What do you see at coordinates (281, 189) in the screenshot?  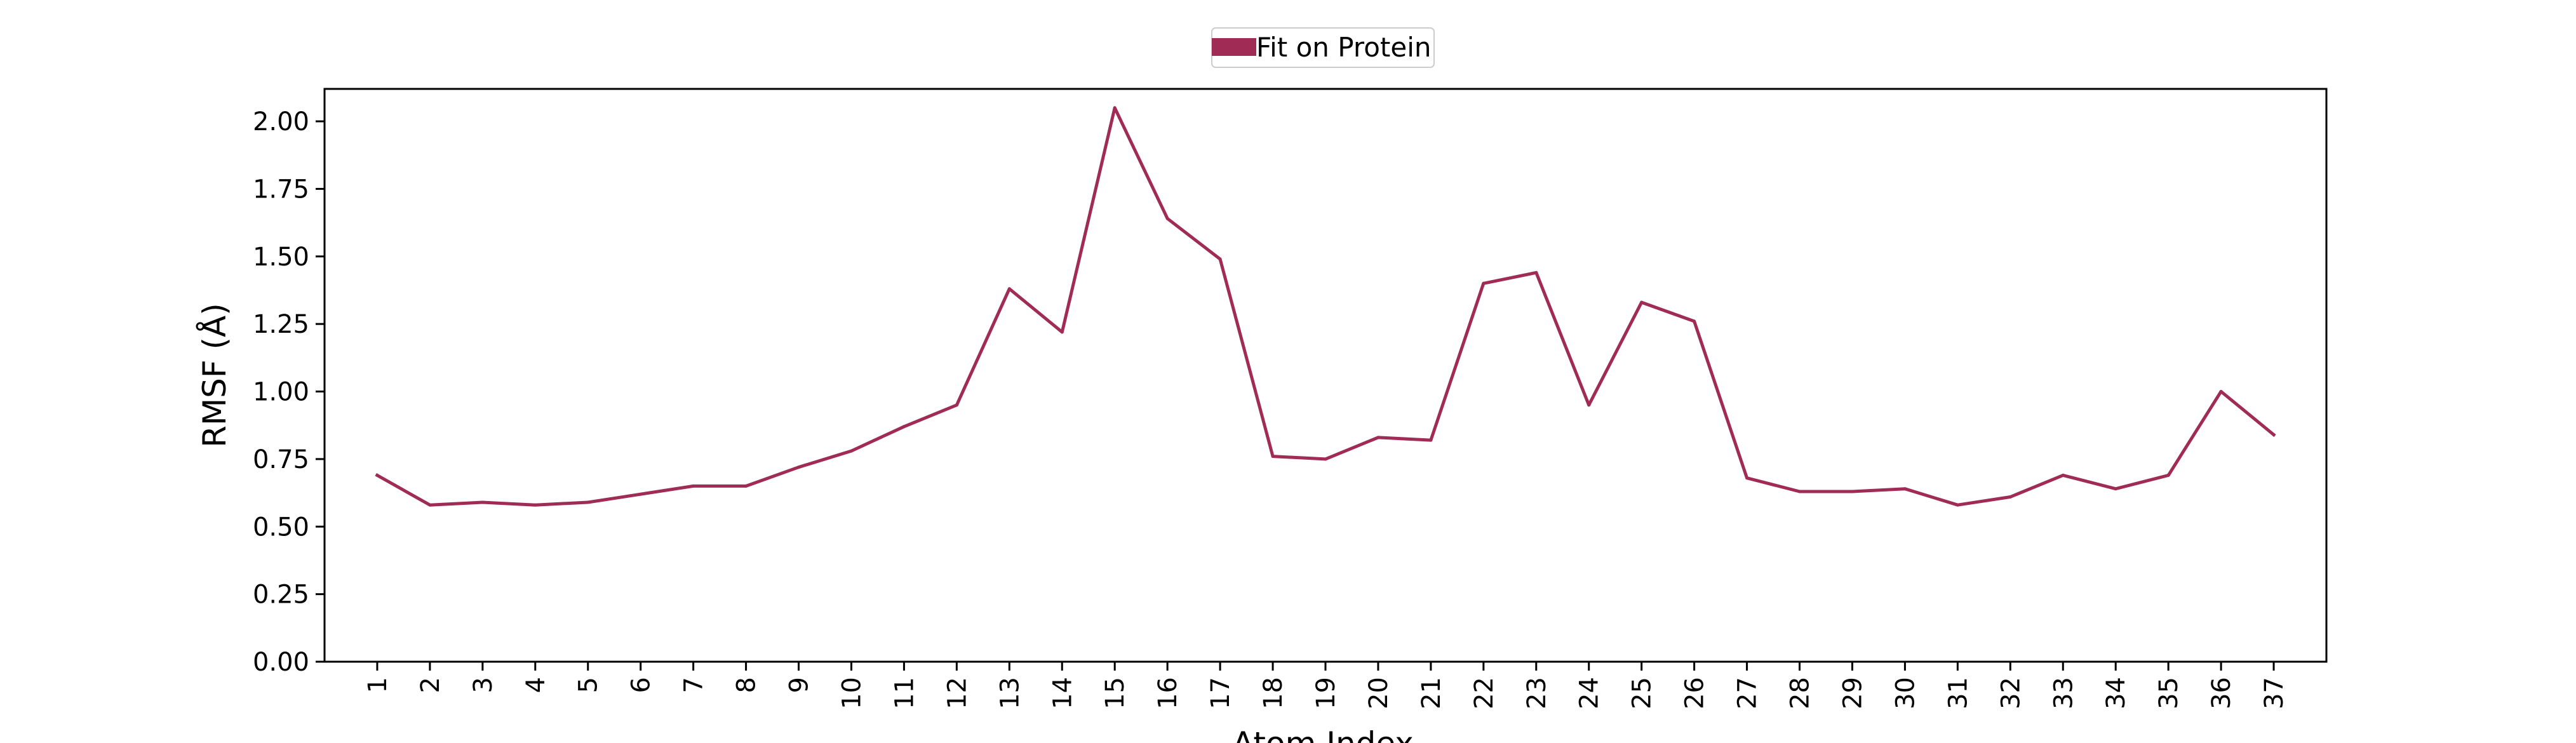 I see `y-tick-label: 1.75` at bounding box center [281, 189].